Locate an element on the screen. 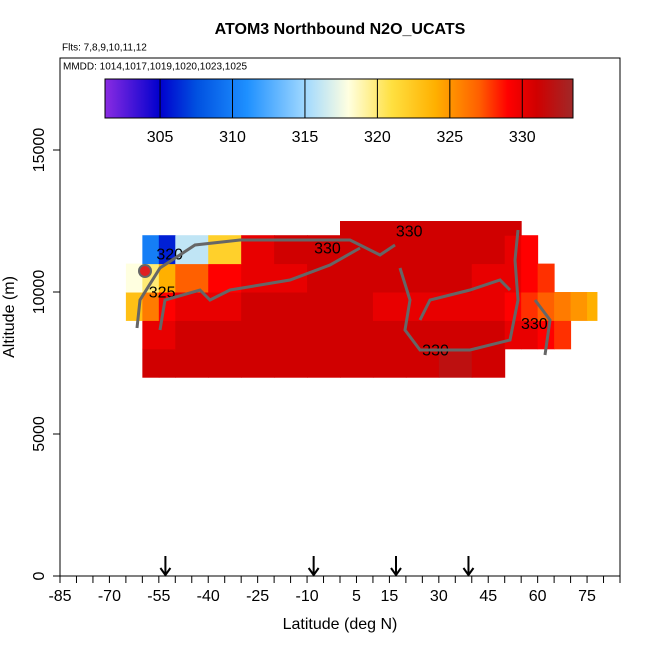  x-tick-label: -25 is located at coordinates (257, 596).